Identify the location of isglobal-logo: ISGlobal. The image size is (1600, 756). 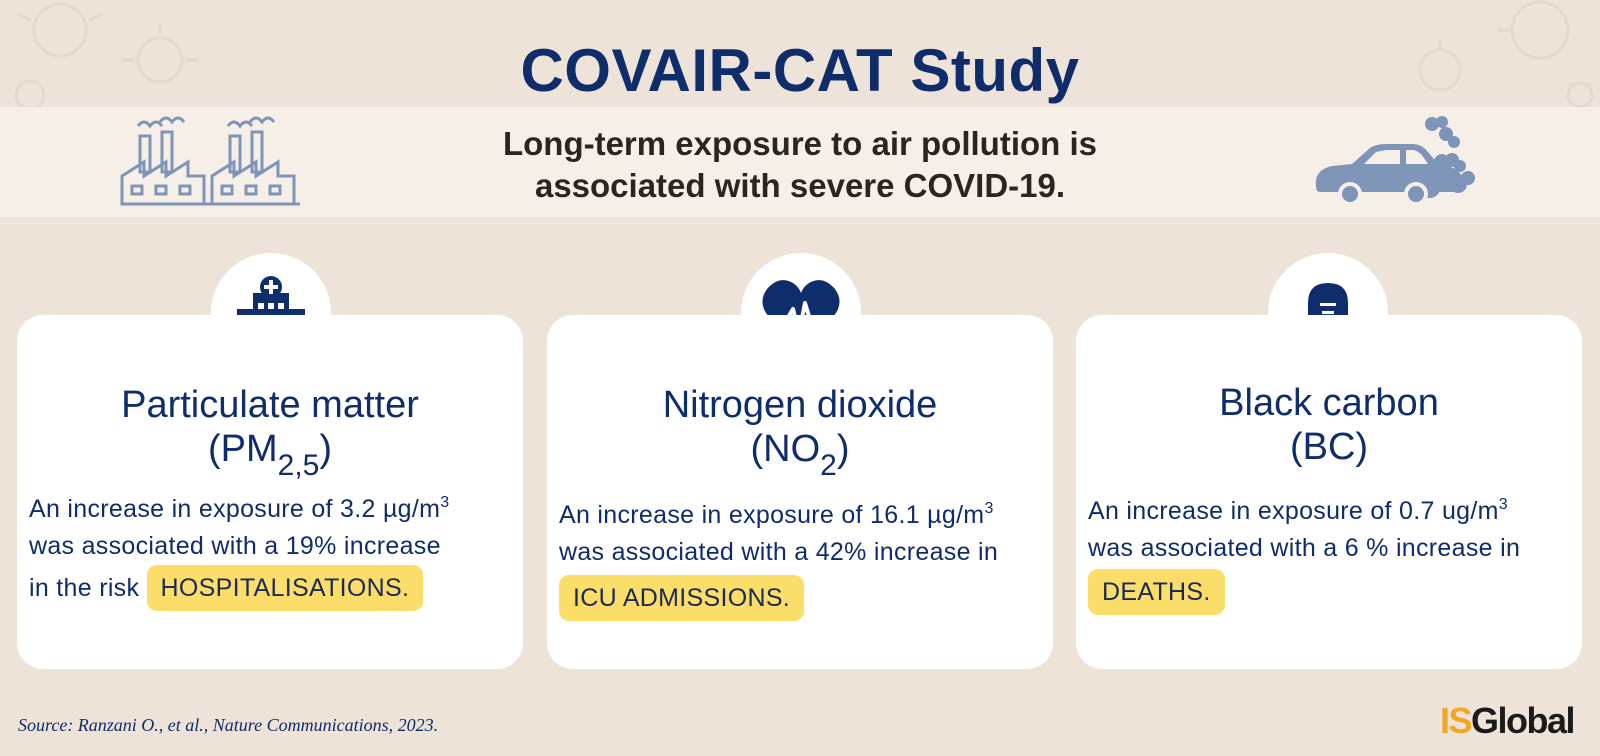
(1508, 720).